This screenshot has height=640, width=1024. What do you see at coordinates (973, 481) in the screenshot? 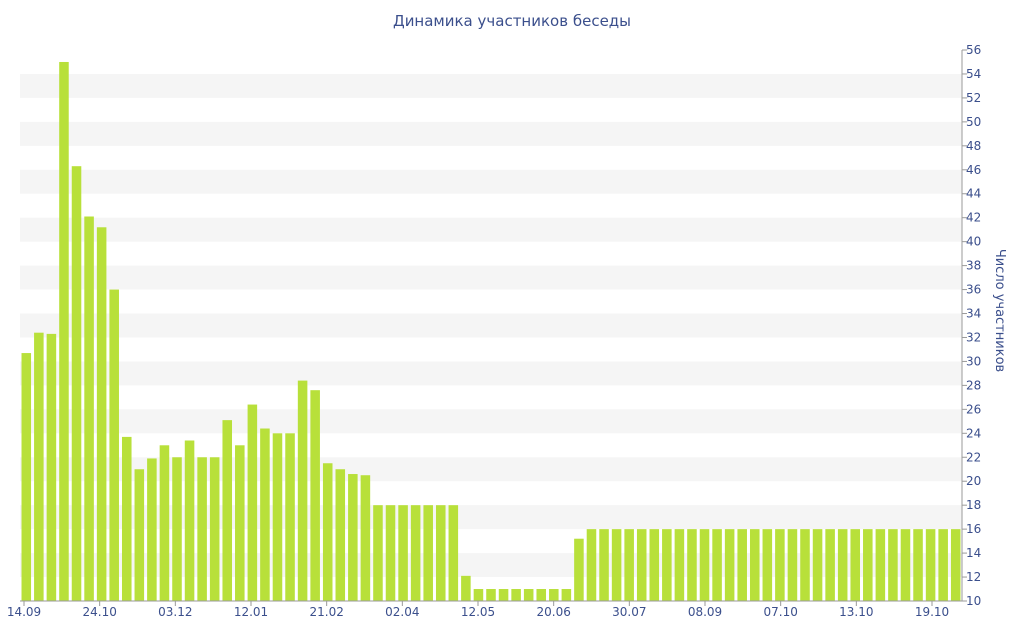
I see `y-tick-label: 20` at bounding box center [973, 481].